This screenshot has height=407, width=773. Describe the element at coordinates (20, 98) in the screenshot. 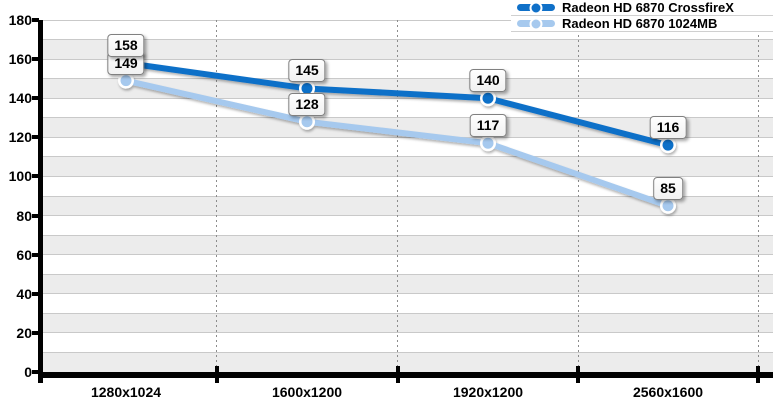

I see `y-tick-label: 140` at that location.